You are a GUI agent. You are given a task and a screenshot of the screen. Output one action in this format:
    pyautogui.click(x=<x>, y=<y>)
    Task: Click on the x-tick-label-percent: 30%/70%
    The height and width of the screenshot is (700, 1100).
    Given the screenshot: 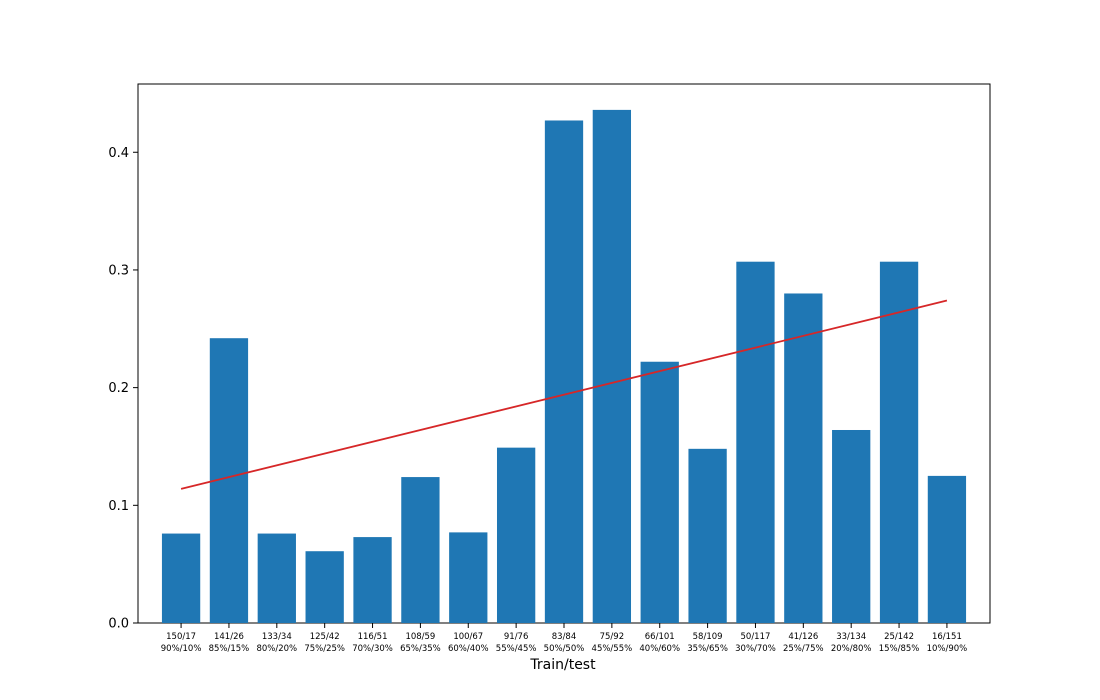 What is the action you would take?
    pyautogui.click(x=755, y=649)
    